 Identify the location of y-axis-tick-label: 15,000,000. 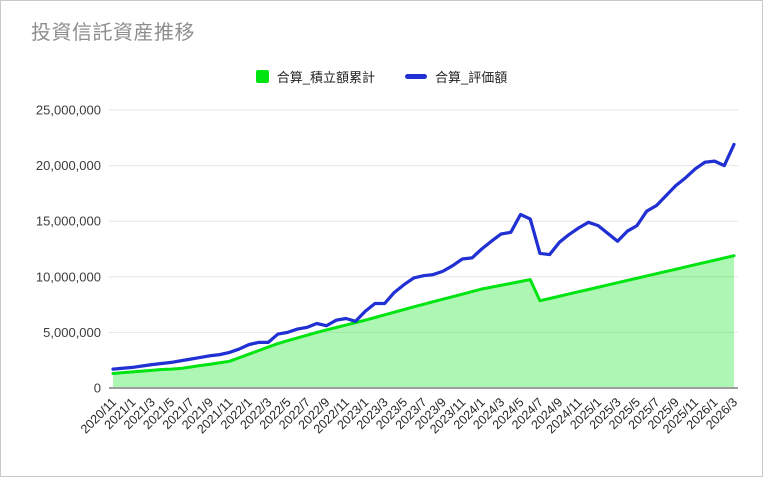
(68, 221).